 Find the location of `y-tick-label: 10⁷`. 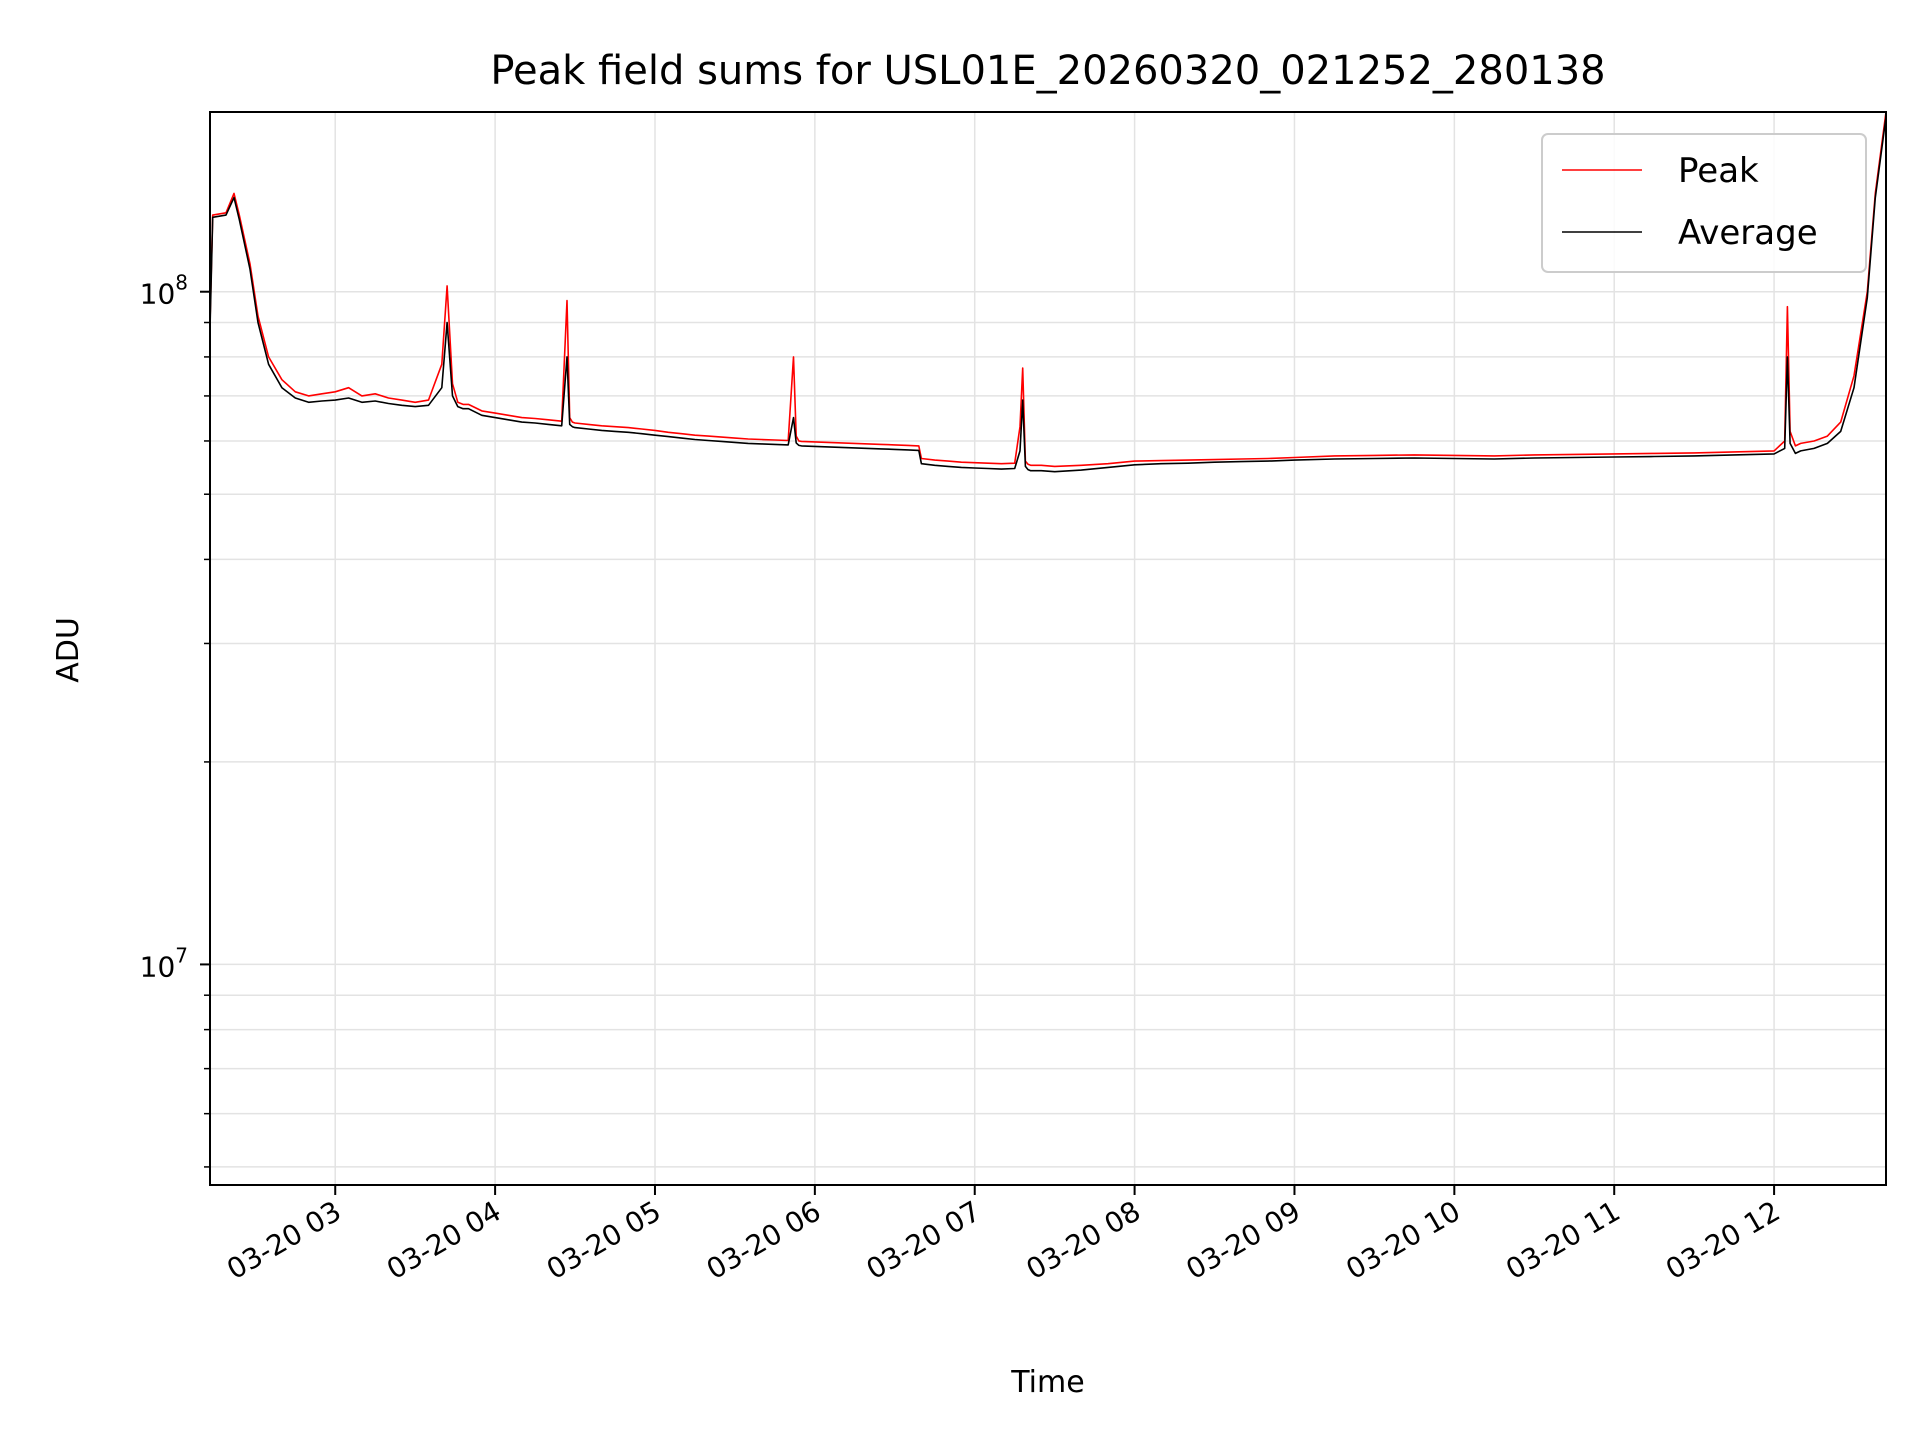

y-tick-label: 10⁷ is located at coordinates (164, 963).